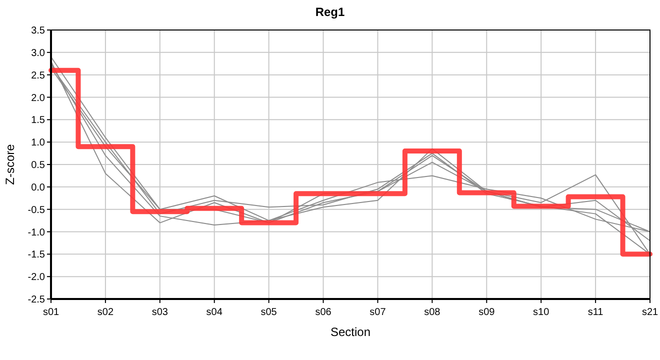 Image resolution: width=660 pixels, height=360 pixels. I want to click on y-tick-label: 2.0, so click(38, 98).